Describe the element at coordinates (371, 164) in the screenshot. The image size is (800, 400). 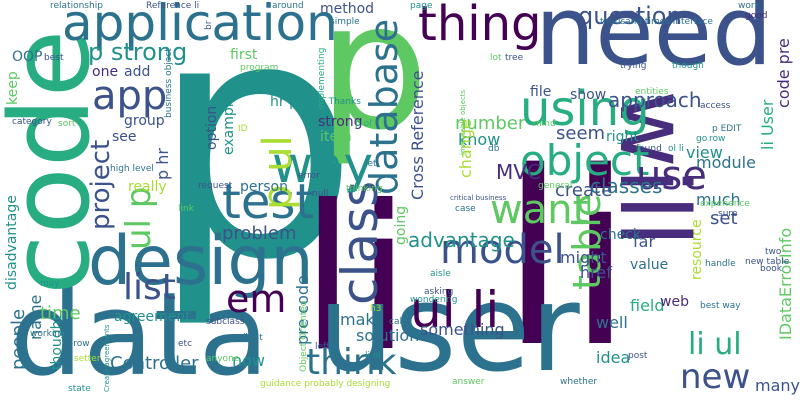
I see `word-let: let` at that location.